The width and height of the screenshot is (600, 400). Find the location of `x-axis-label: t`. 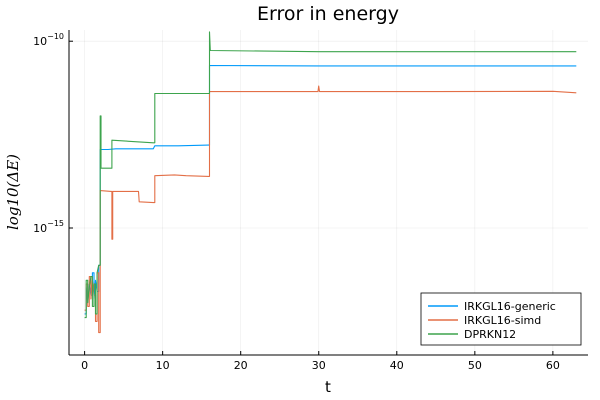

x-axis-label: t is located at coordinates (328, 387).